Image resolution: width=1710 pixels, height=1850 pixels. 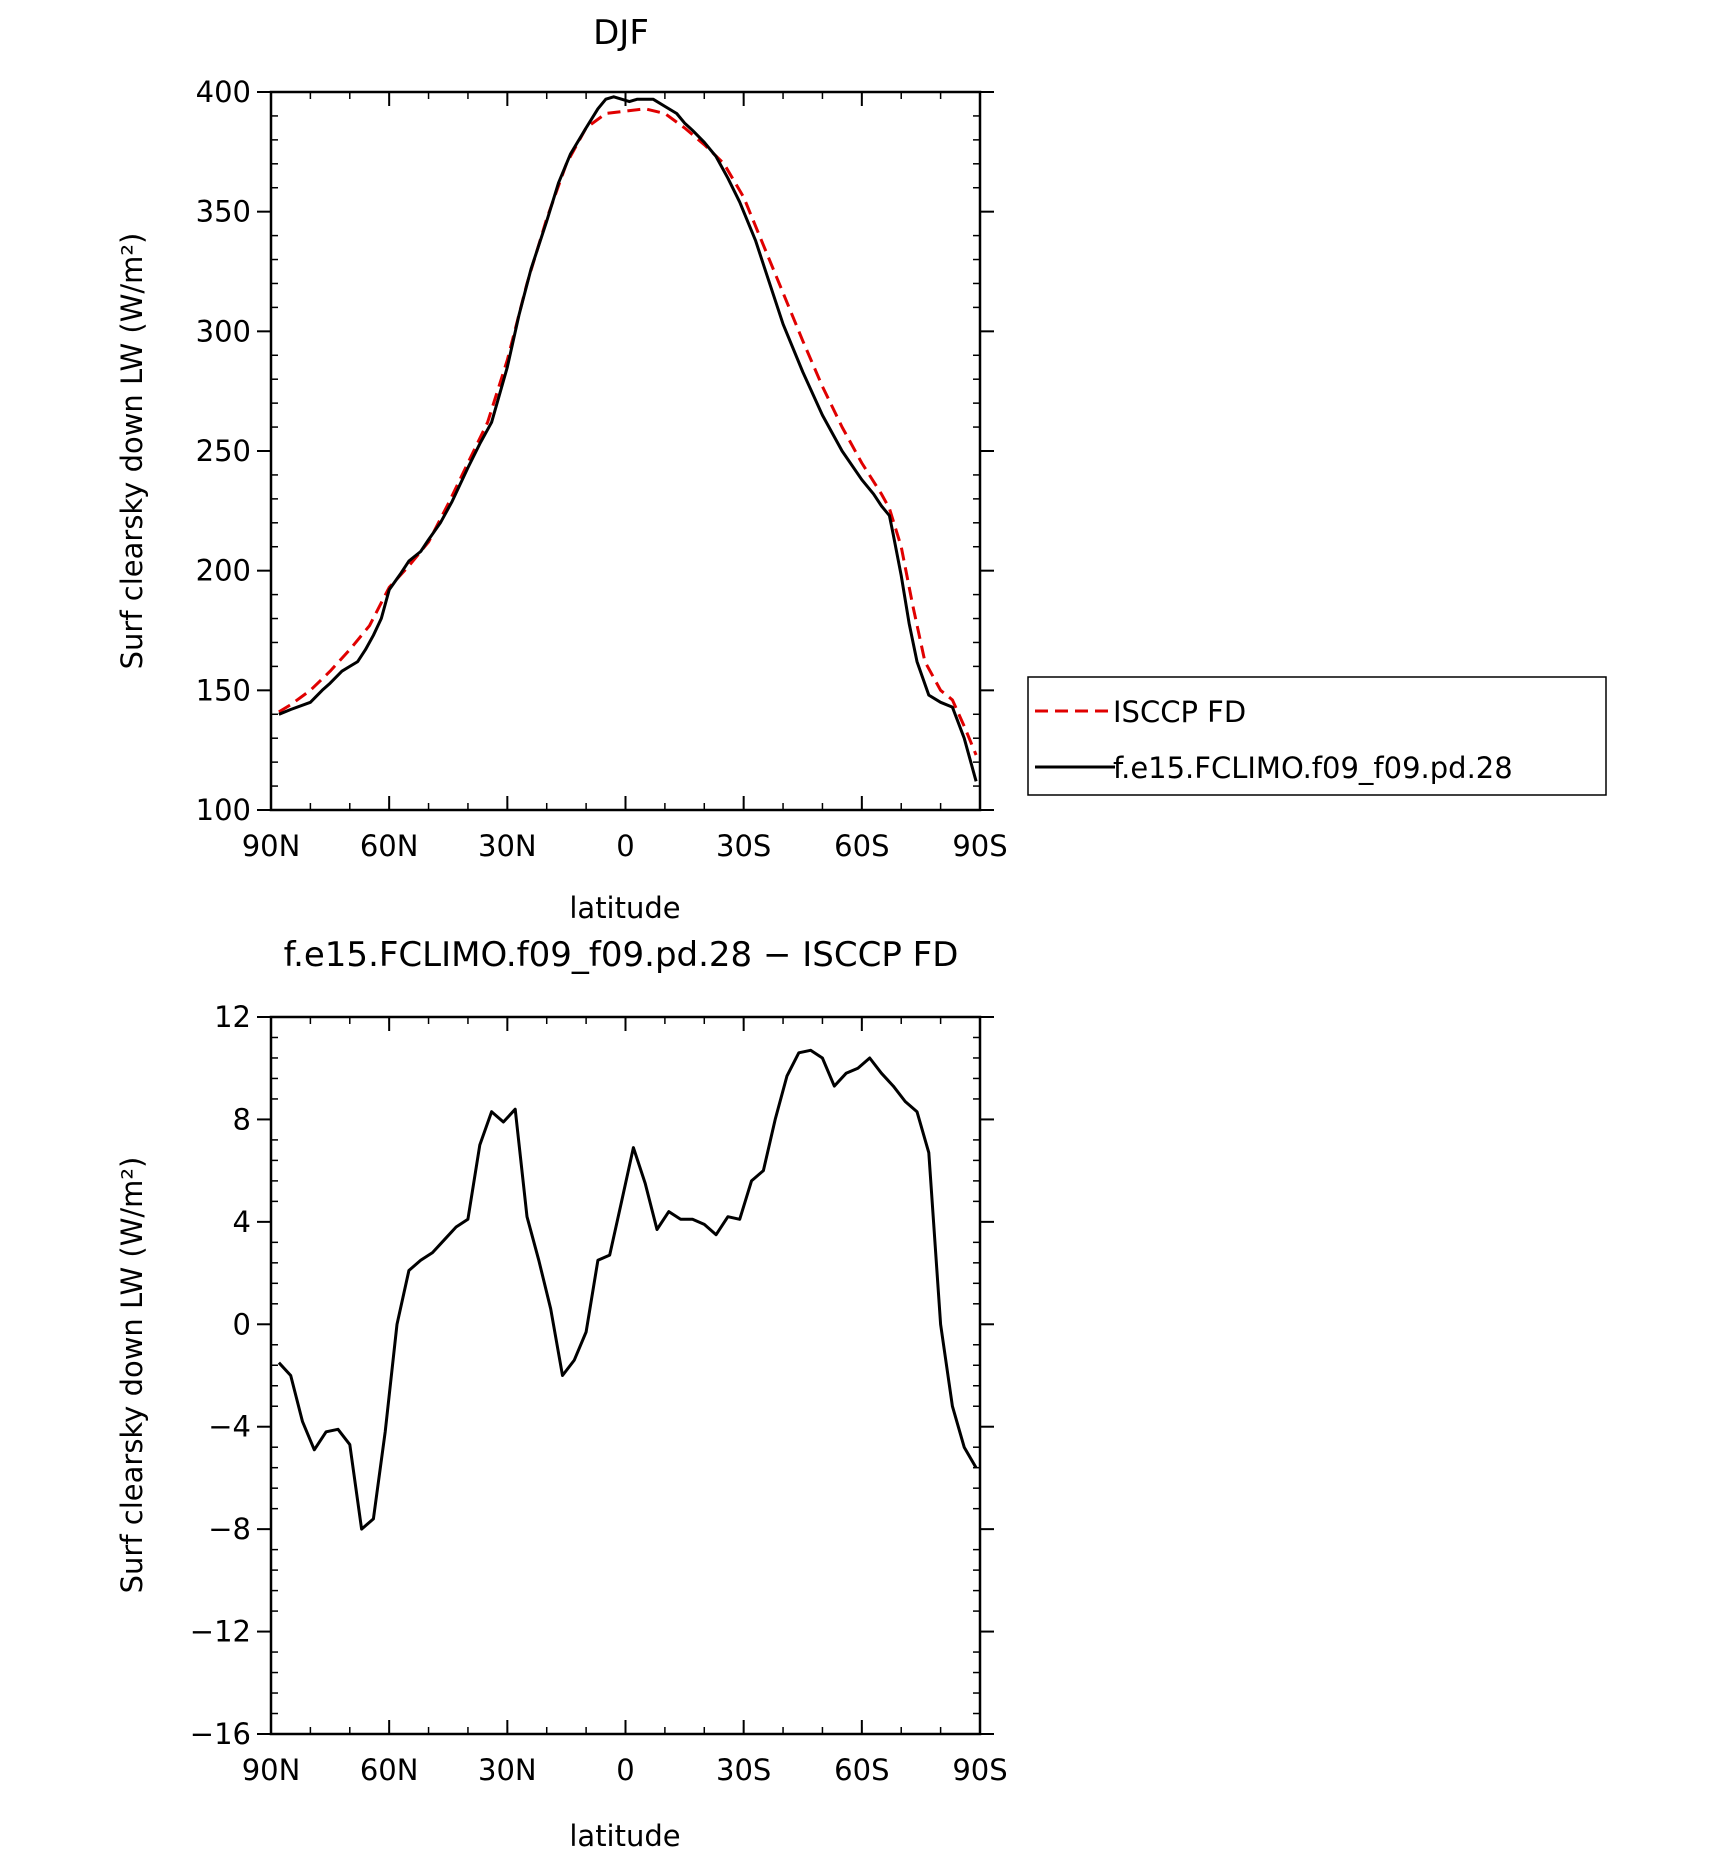 What do you see at coordinates (132, 1375) in the screenshot?
I see `bottom-y-axis-label: Surf clearsky down LW (W/m²)` at bounding box center [132, 1375].